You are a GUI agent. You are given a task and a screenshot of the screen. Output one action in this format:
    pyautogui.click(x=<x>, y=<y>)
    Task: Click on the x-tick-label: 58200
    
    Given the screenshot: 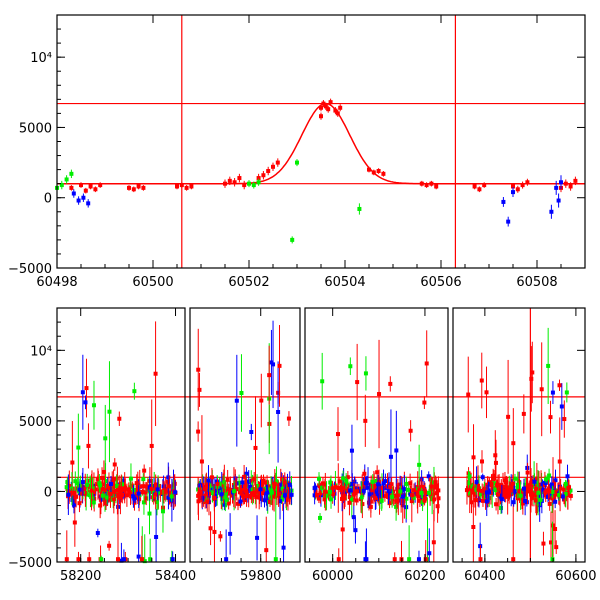 What is the action you would take?
    pyautogui.click(x=80, y=576)
    